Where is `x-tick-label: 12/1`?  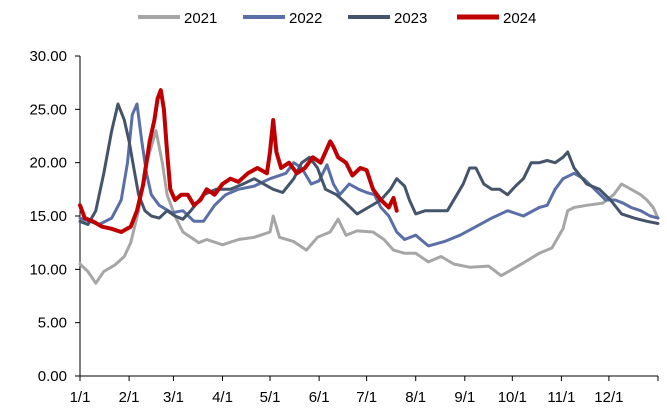 x-tick-label: 12/1 is located at coordinates (608, 397).